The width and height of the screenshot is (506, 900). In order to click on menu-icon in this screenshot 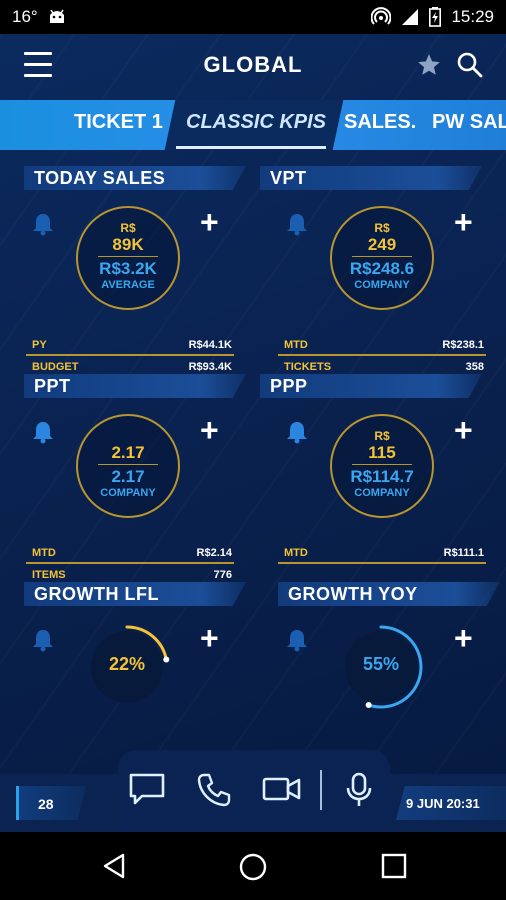, I will do `click(38, 65)`.